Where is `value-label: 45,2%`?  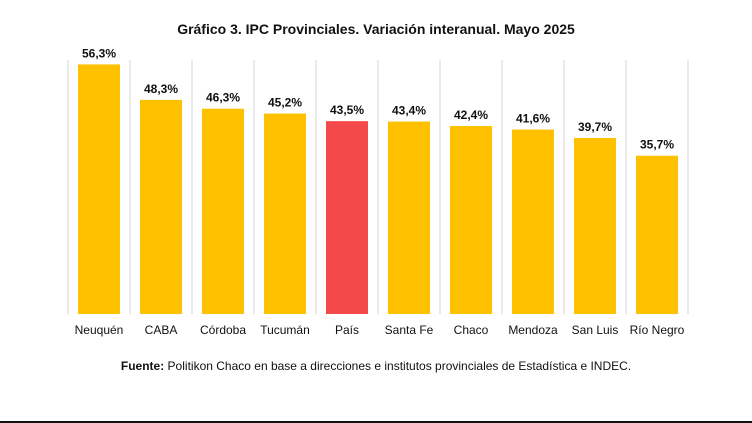 value-label: 45,2% is located at coordinates (285, 103).